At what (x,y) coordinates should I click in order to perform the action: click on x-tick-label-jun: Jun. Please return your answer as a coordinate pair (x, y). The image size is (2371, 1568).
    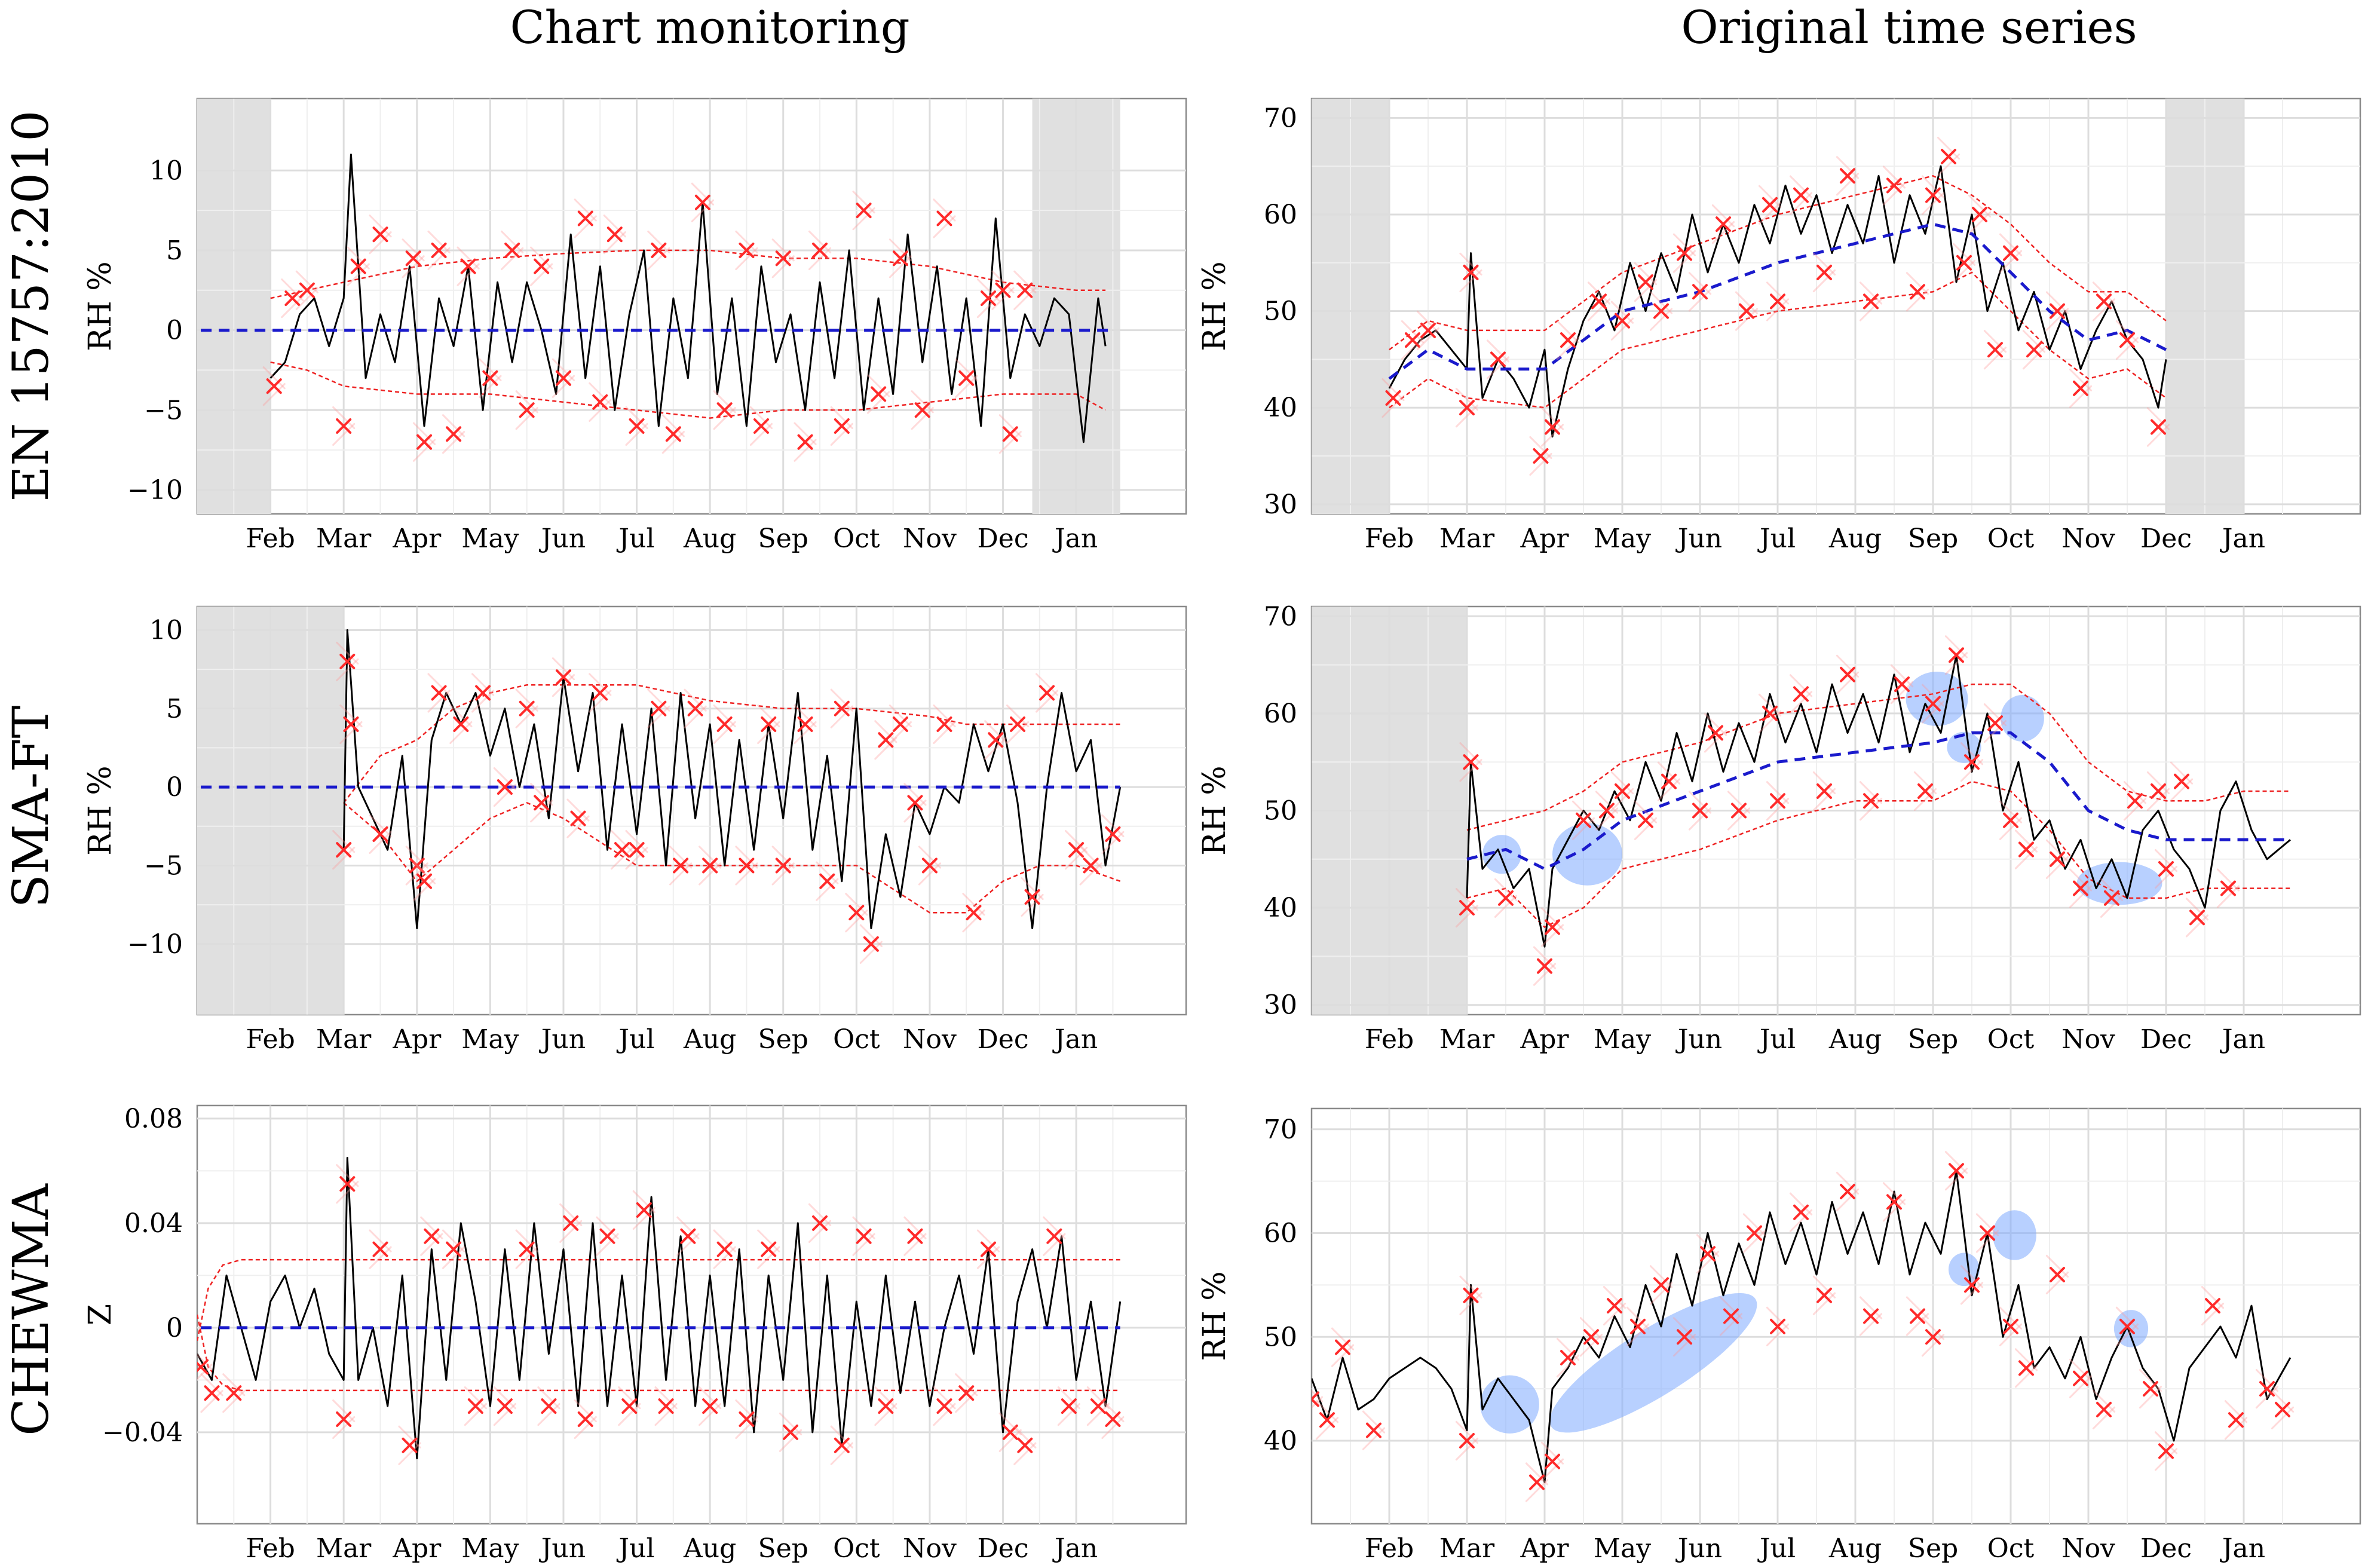
    Looking at the image, I should click on (1698, 538).